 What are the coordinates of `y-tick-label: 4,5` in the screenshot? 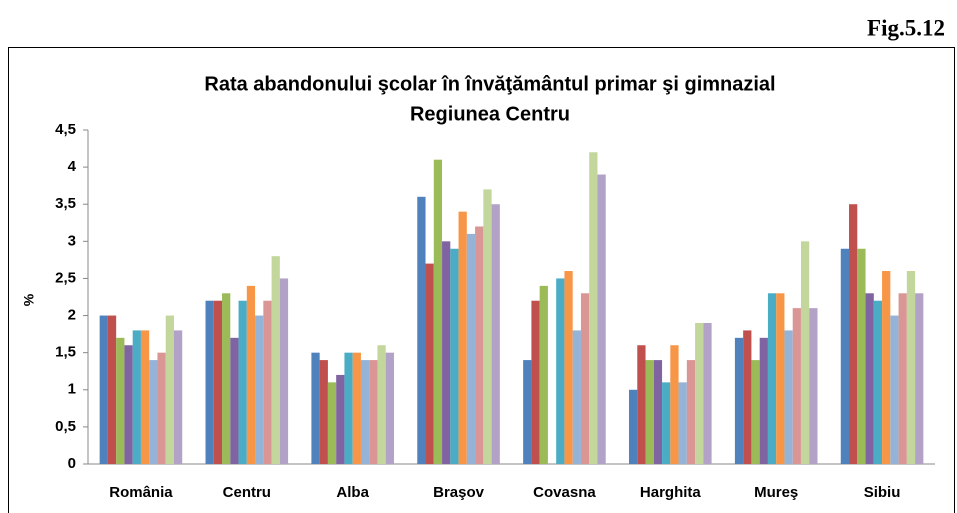 It's located at (65, 129).